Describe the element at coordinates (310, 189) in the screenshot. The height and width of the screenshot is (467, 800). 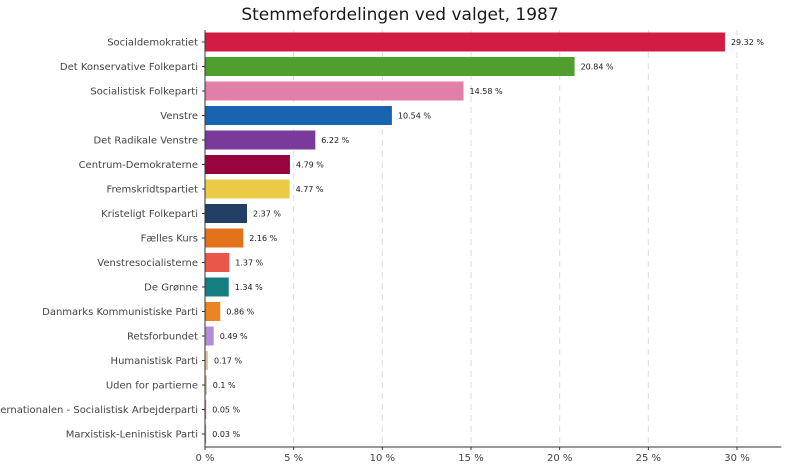
I see `value-label-6: 4.77 %` at that location.